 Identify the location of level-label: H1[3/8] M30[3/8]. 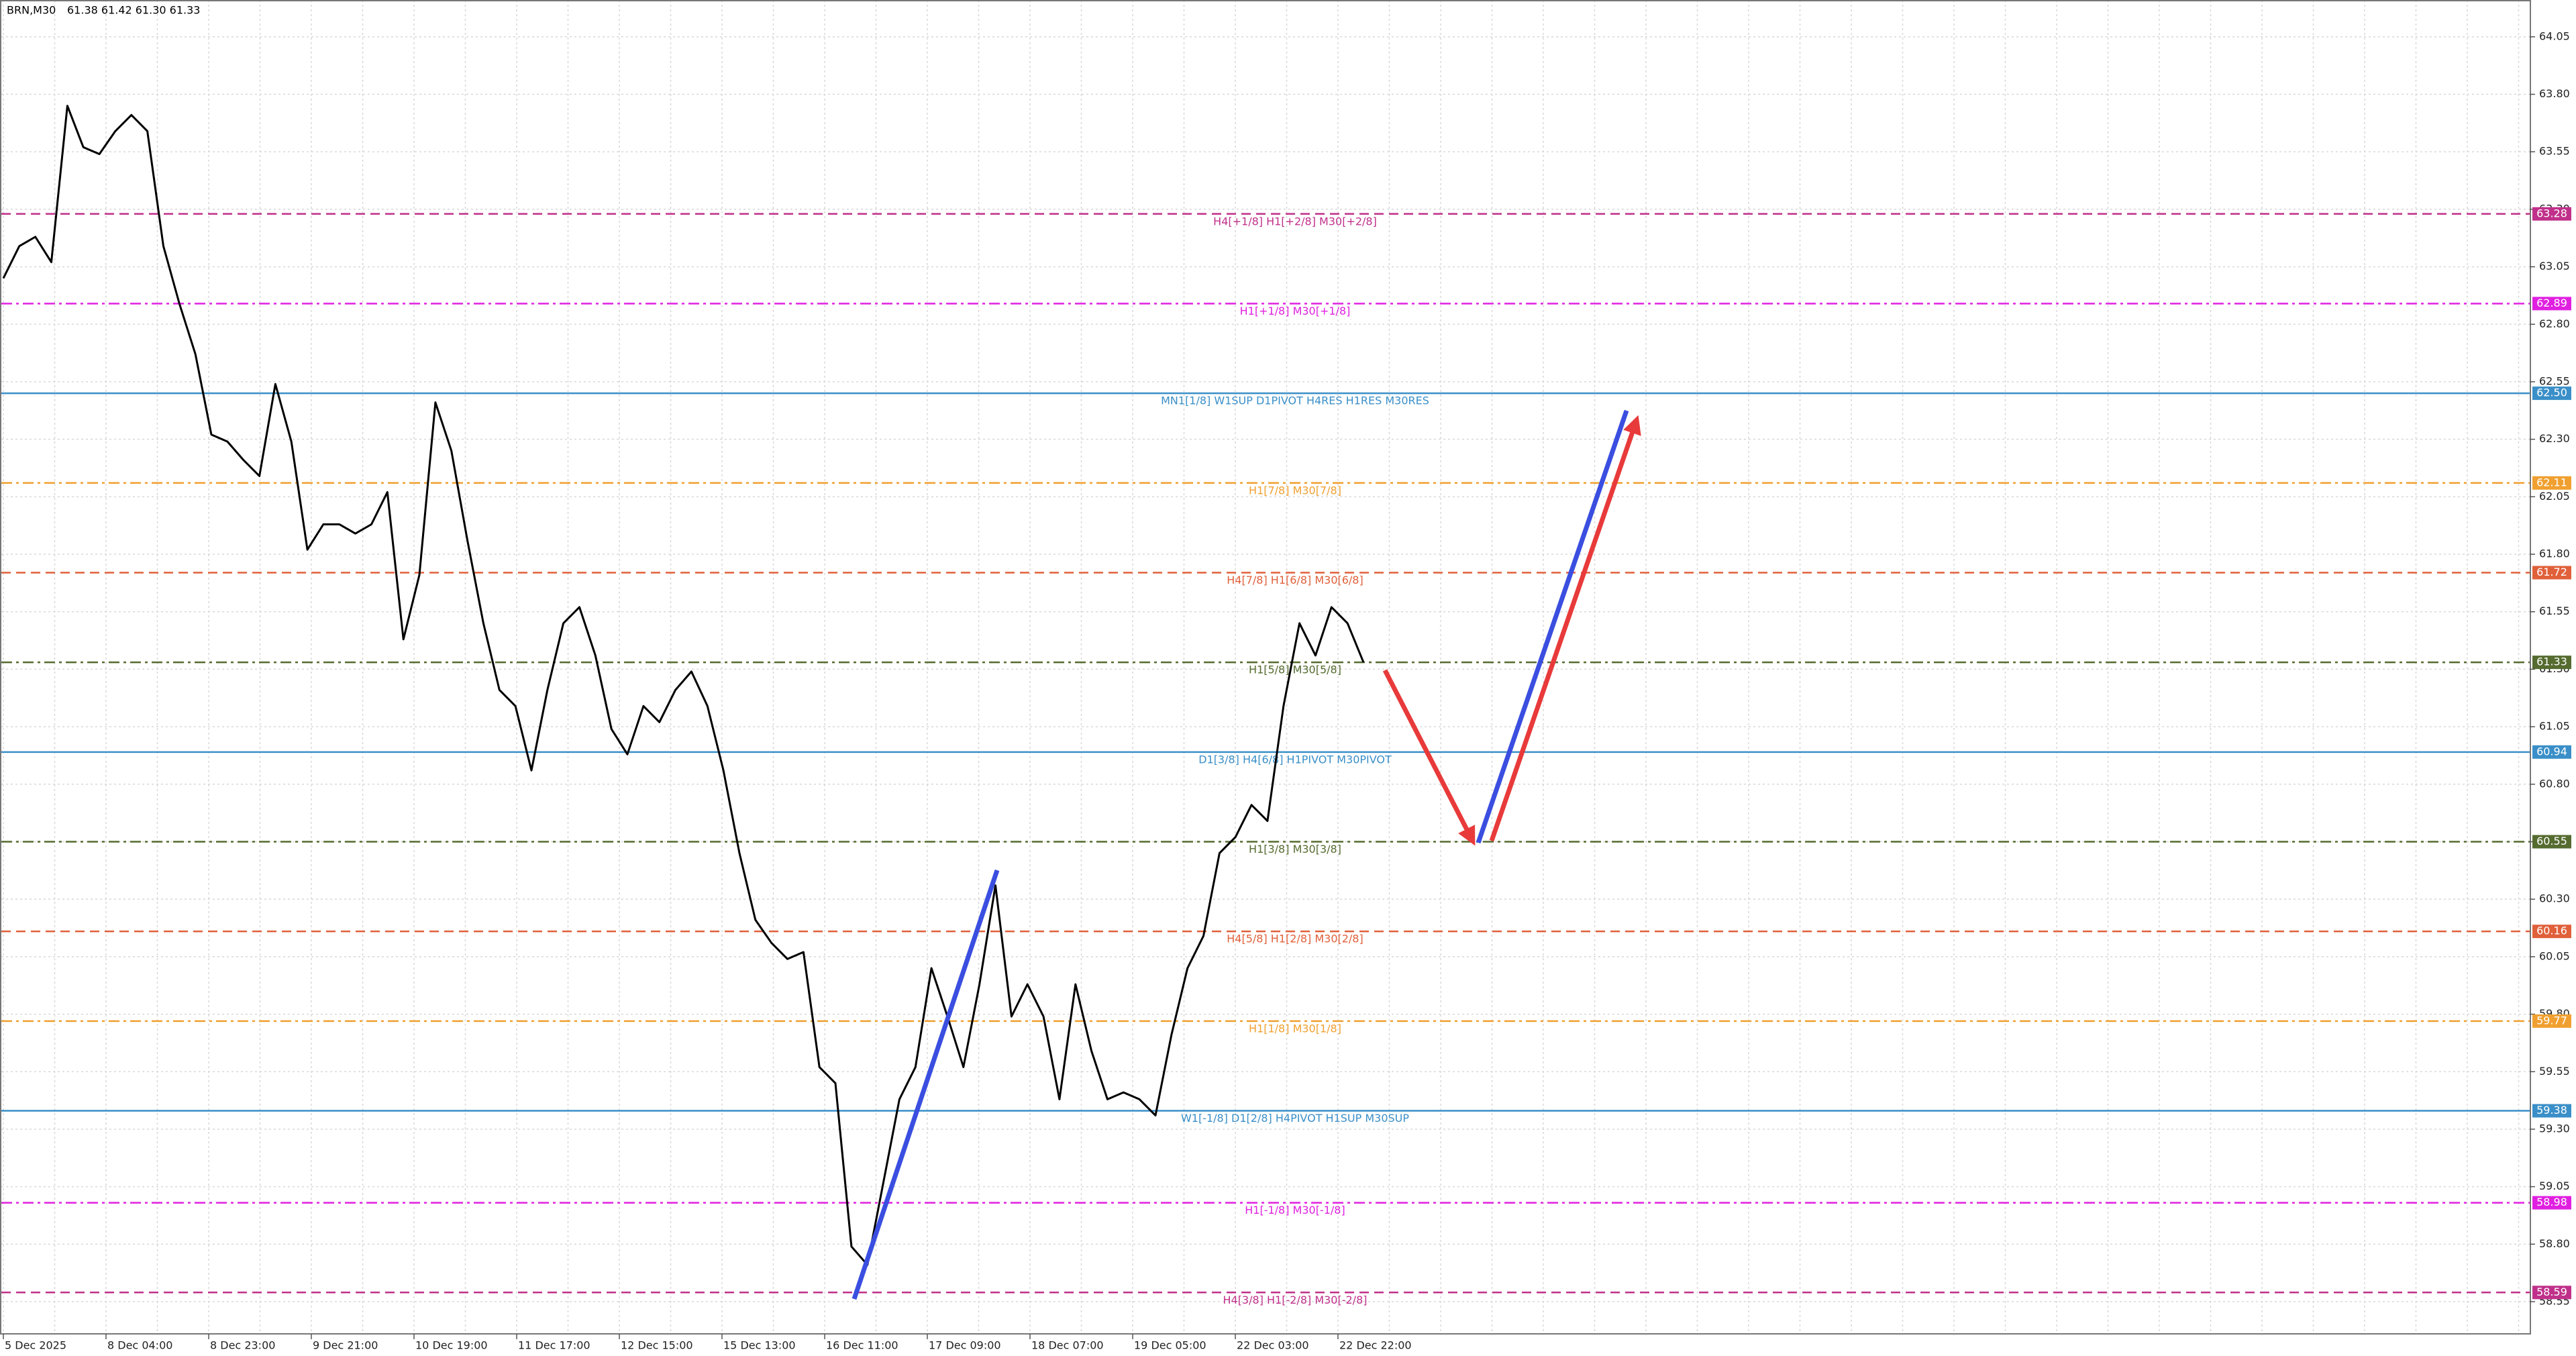
(1295, 849).